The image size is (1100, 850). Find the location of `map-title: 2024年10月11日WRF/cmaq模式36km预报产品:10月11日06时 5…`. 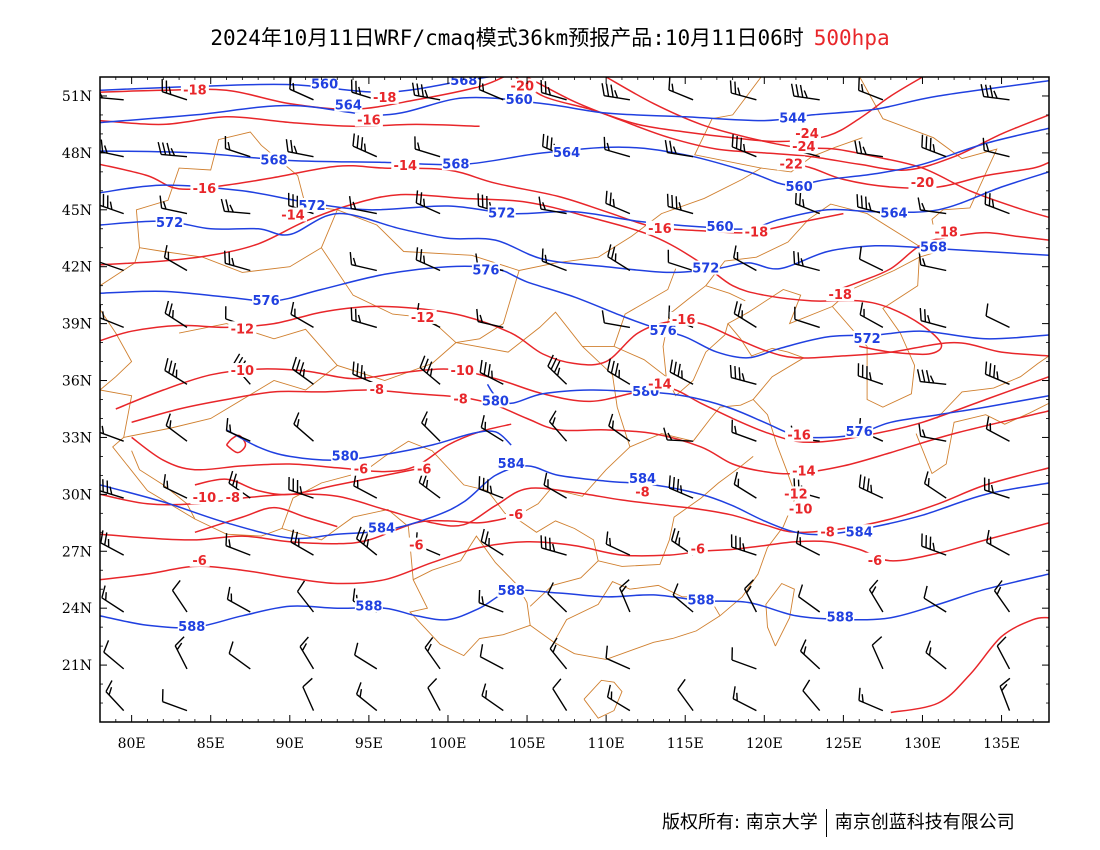

map-title: 2024年10月11日WRF/cmaq模式36km预报产品:10月11日06时 5… is located at coordinates (550, 37).